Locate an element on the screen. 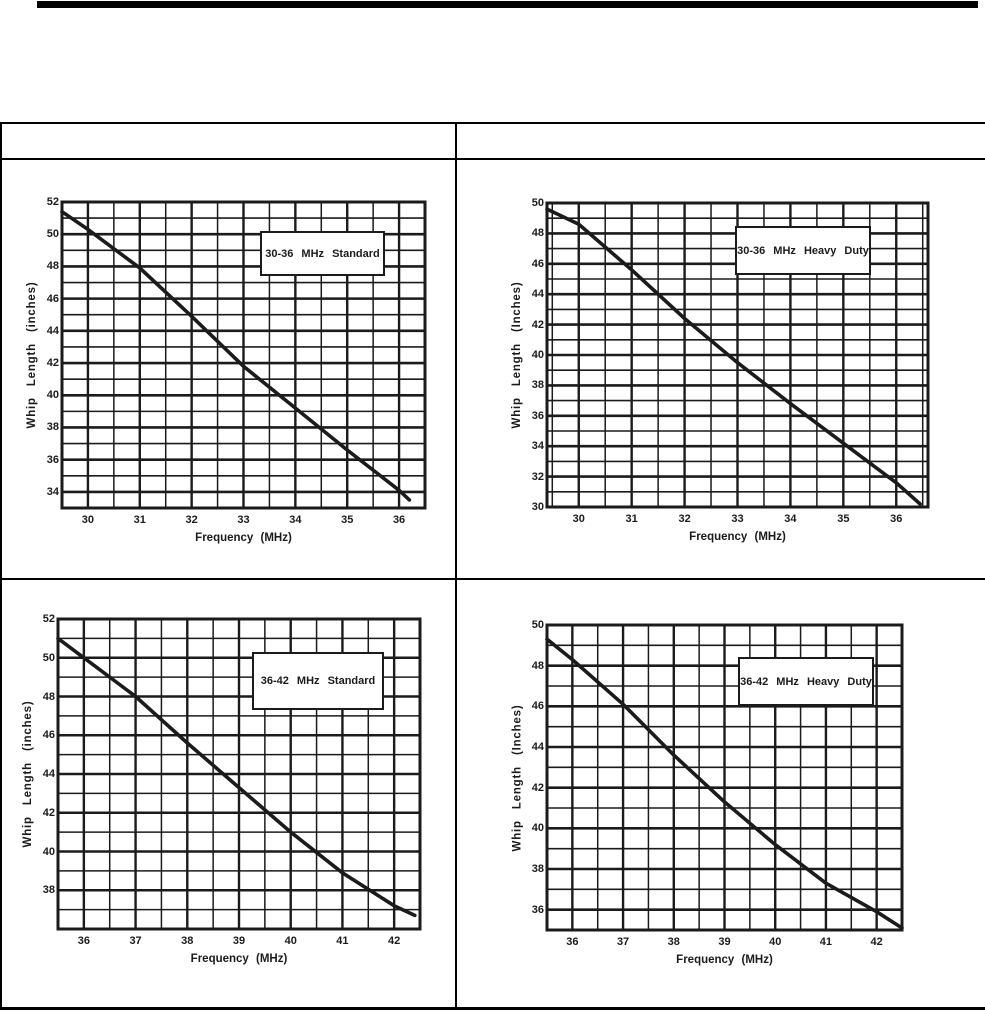  y-tick-label: 30 is located at coordinates (537, 507).